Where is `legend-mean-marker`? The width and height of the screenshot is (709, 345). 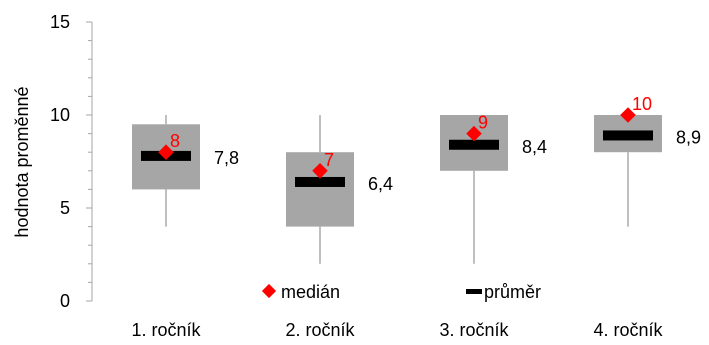
legend-mean-marker is located at coordinates (474, 291).